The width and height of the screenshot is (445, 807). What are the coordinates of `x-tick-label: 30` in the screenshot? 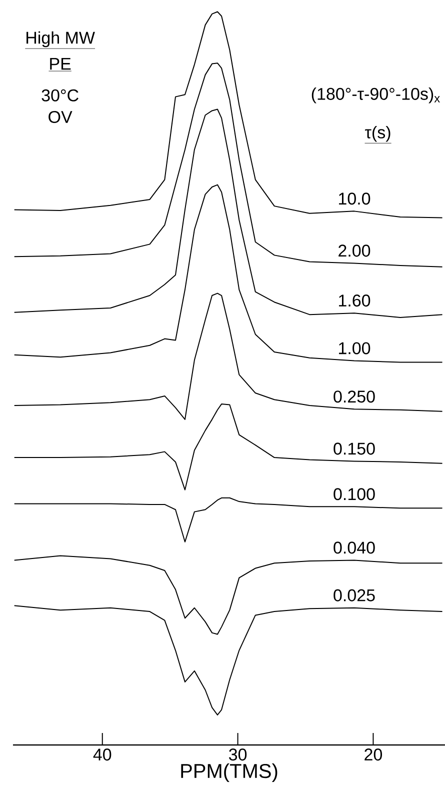 It's located at (237, 754).